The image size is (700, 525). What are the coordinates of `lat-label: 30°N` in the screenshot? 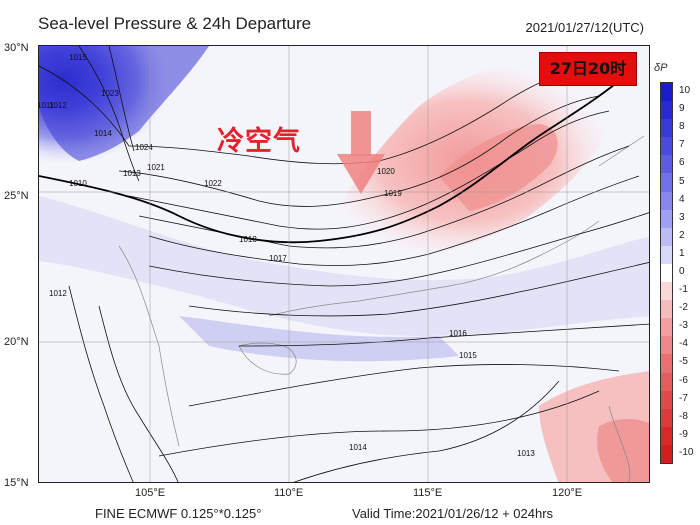 It's located at (16, 48).